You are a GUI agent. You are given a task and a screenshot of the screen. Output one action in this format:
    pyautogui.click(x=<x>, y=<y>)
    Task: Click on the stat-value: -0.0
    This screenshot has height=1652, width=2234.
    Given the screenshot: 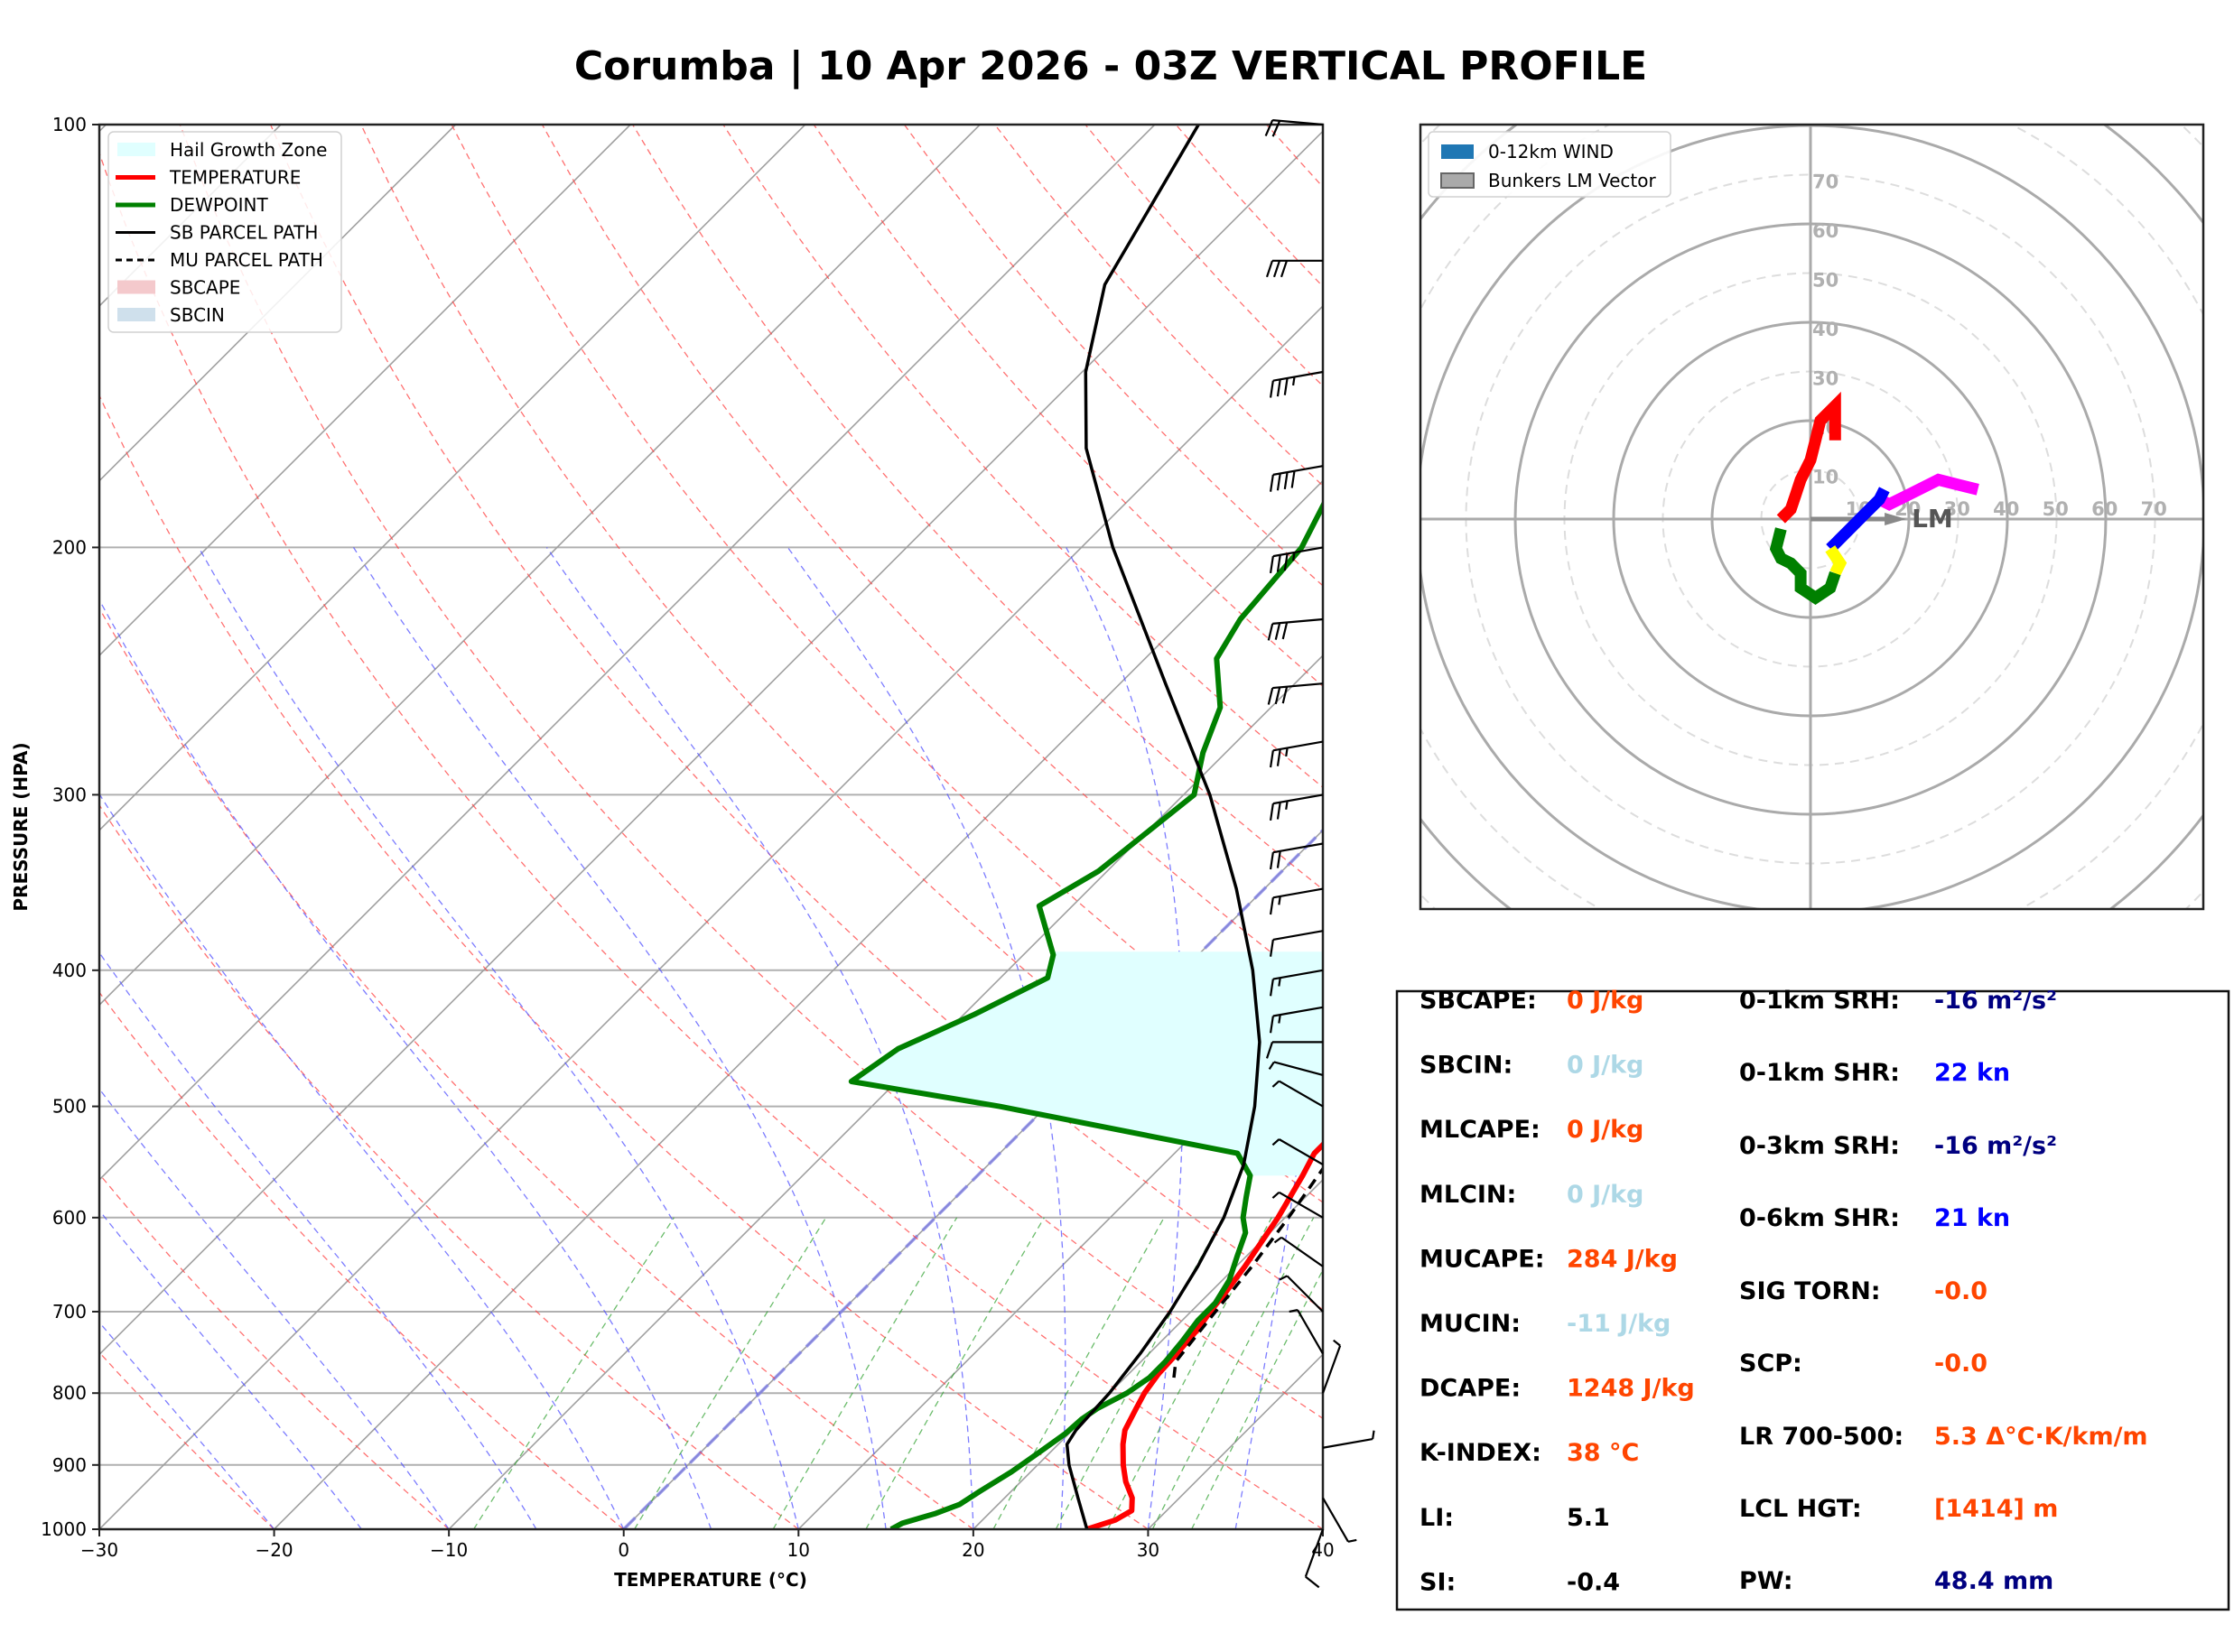 What is the action you would take?
    pyautogui.click(x=1960, y=1291)
    